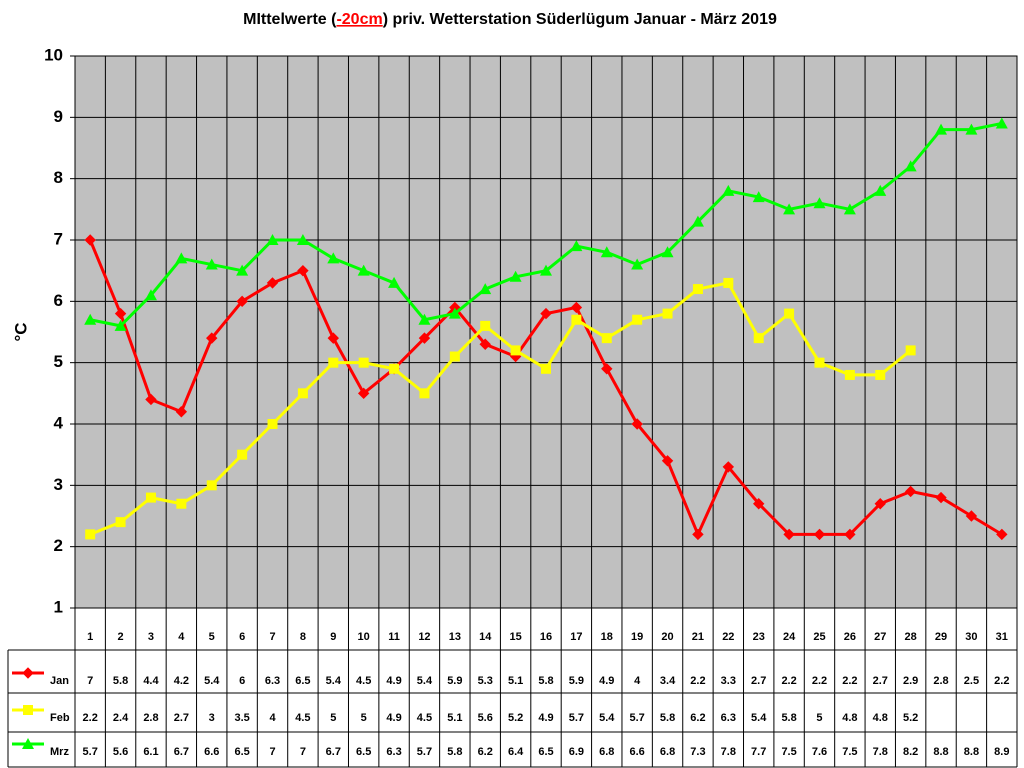 Image resolution: width=1024 pixels, height=768 pixels. Describe the element at coordinates (455, 637) in the screenshot. I see `x-tick-label: 13` at that location.